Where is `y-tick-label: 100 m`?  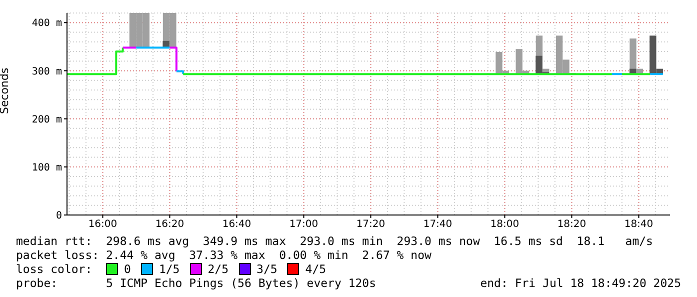 y-tick-label: 100 m is located at coordinates (47, 168).